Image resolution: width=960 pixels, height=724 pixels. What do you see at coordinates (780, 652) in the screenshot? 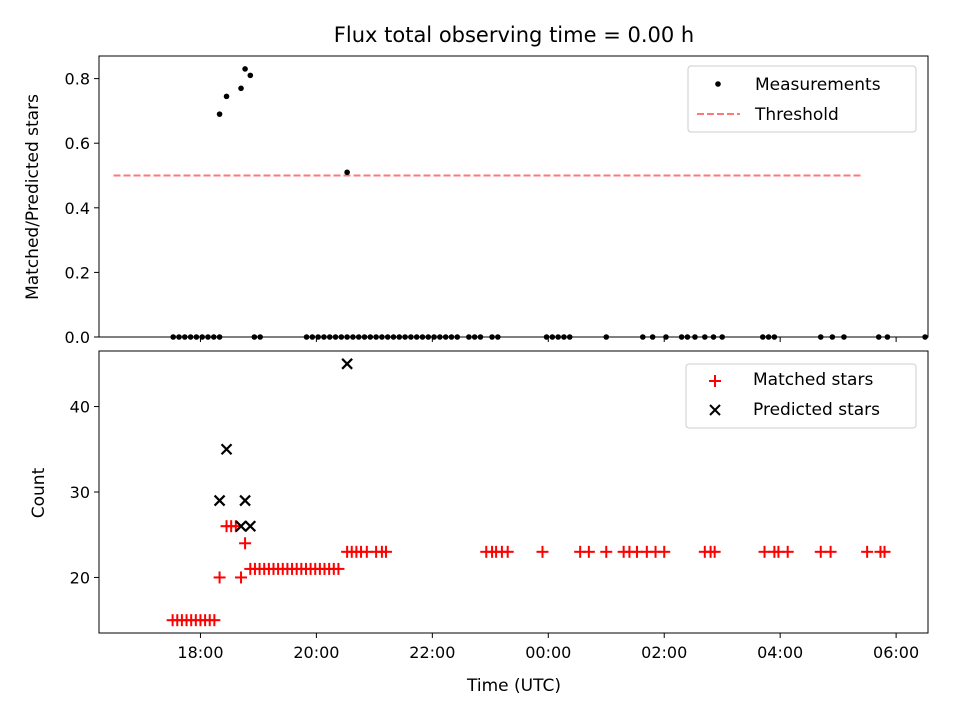
I see `x-tick-label: 04:00` at bounding box center [780, 652].